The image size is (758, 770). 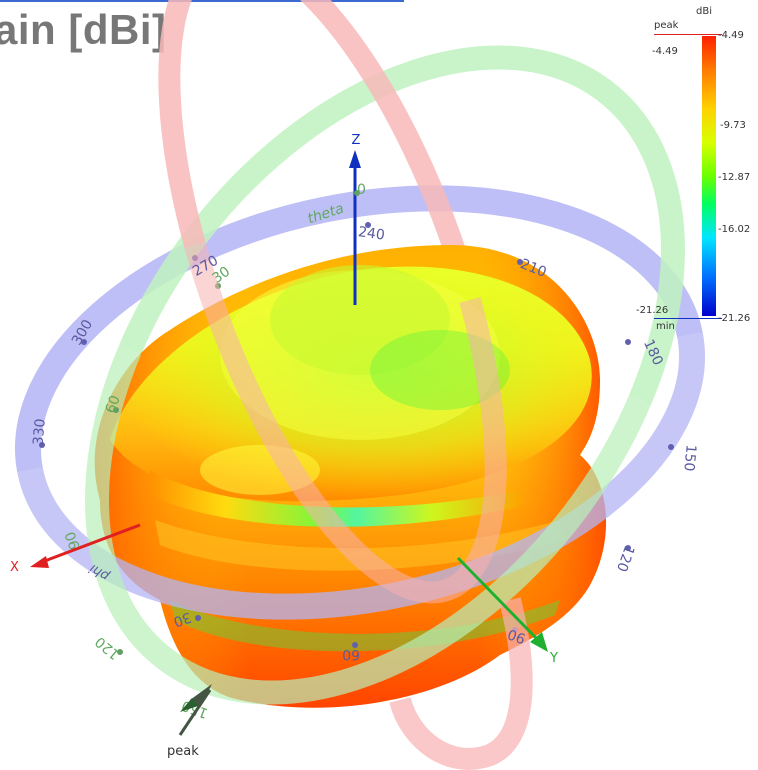 I want to click on theta-label: 90, so click(x=72, y=540).